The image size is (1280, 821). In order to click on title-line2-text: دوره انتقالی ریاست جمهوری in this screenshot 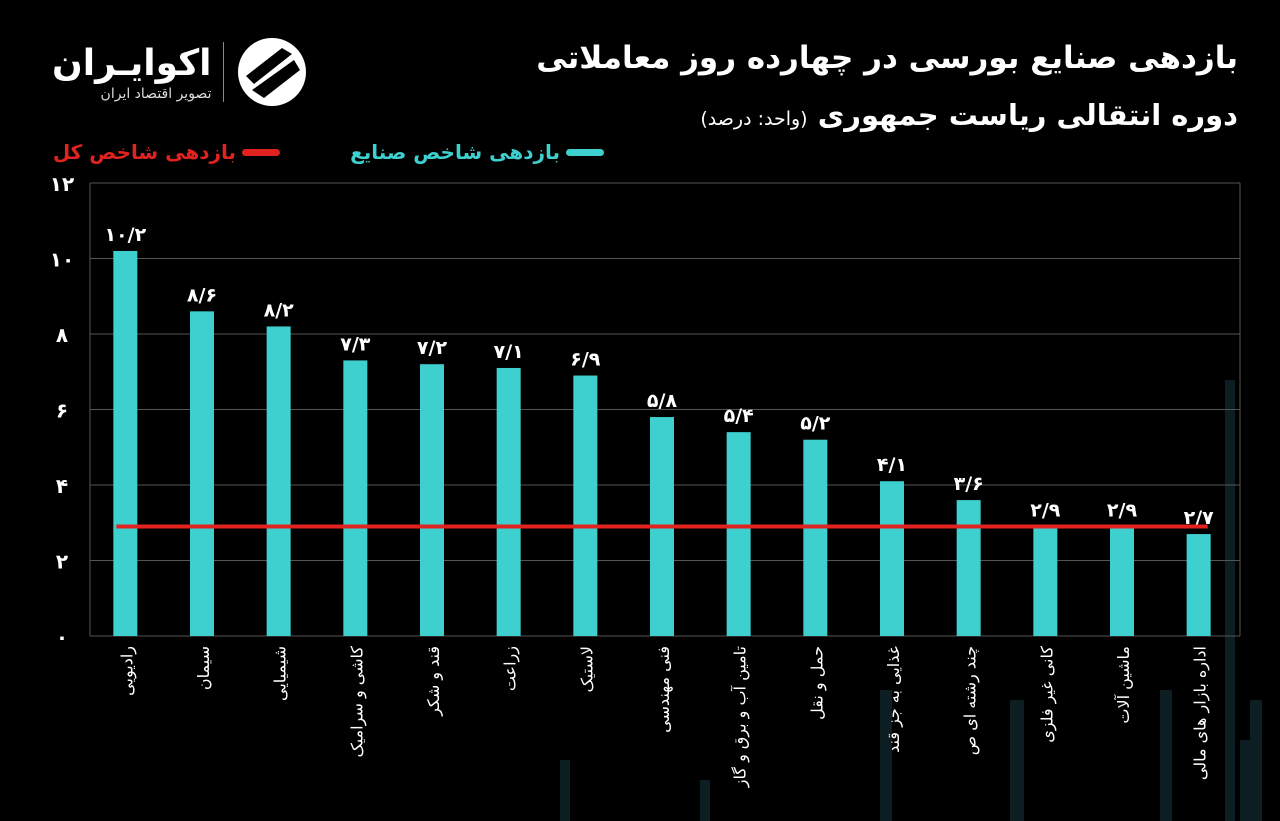, I will do `click(1027, 115)`.